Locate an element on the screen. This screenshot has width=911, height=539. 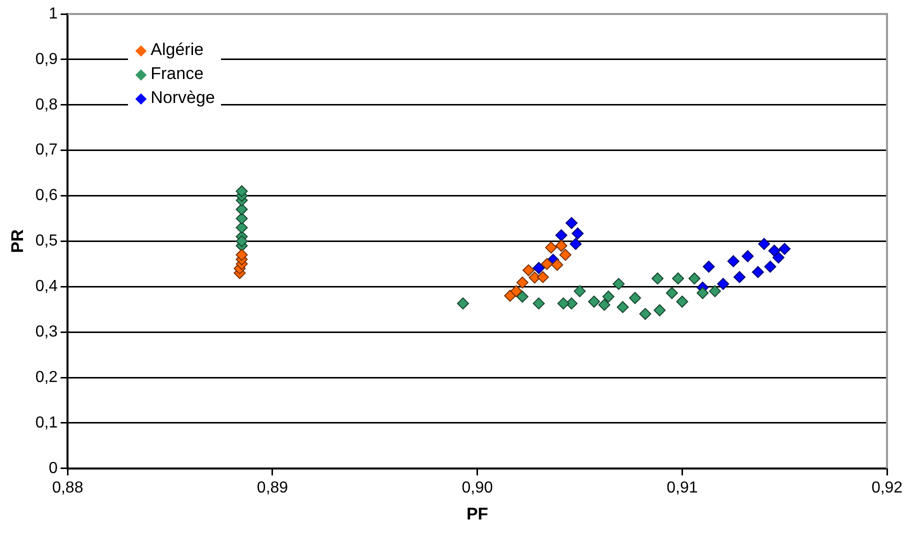
x-axis-title: PF is located at coordinates (477, 514).